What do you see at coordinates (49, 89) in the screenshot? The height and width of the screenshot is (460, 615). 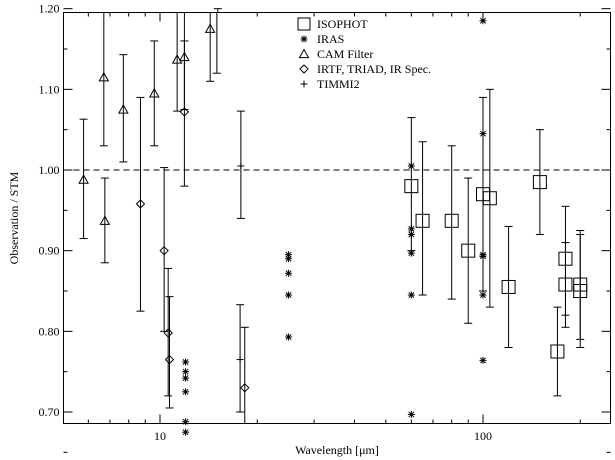 I see `y-tick-label: 1.10` at bounding box center [49, 89].